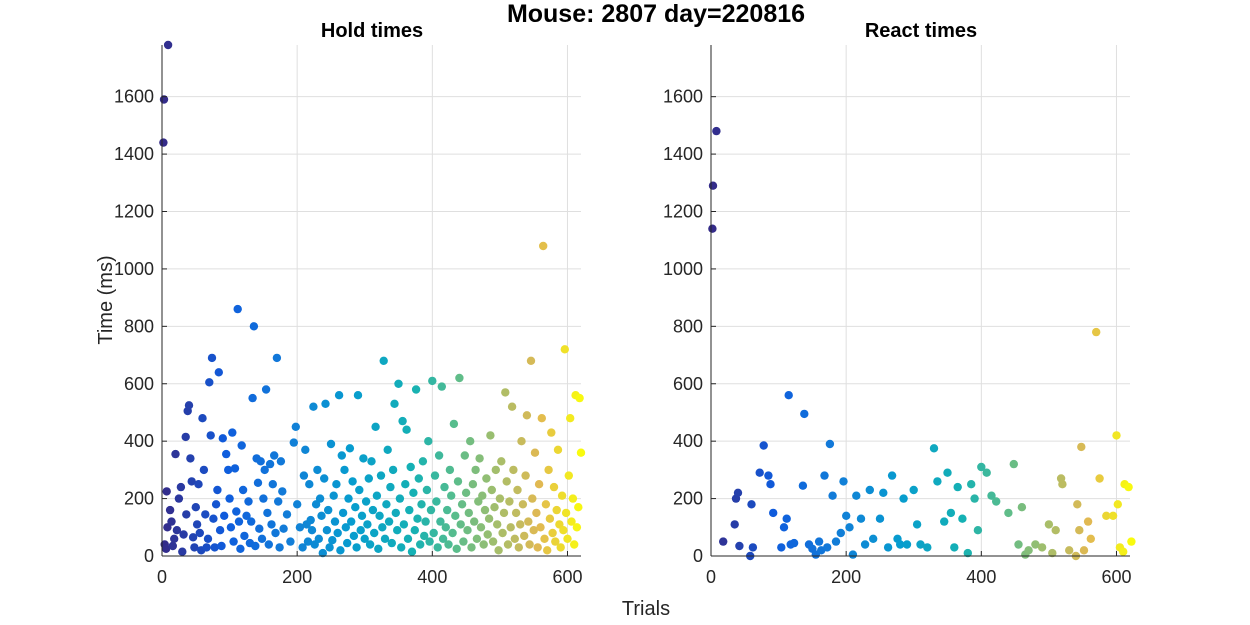 Image resolution: width=1250 pixels, height=625 pixels. What do you see at coordinates (683, 269) in the screenshot?
I see `react-times-y-tick-label: 1000` at bounding box center [683, 269].